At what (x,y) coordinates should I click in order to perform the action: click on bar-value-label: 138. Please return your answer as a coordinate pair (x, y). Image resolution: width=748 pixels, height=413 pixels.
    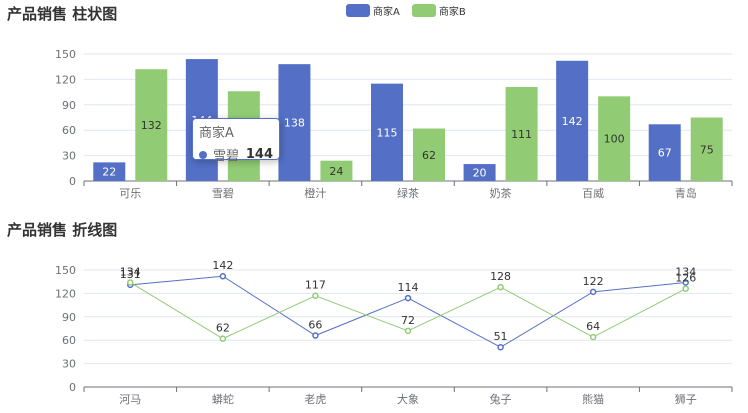
    Looking at the image, I should click on (294, 123).